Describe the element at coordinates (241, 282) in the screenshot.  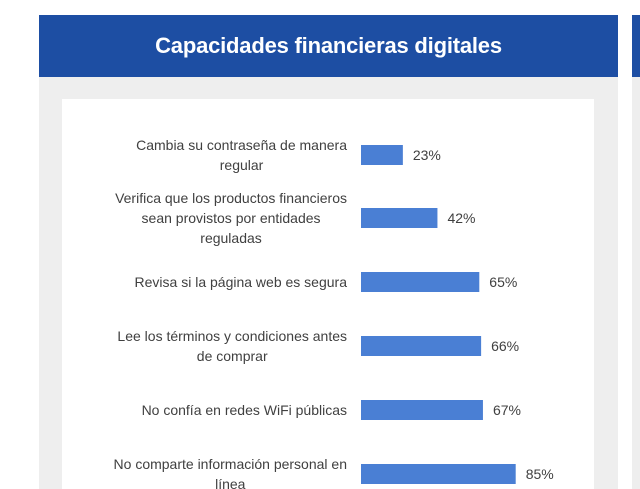
I see `category-label-3-line-1: Revisa si la página web es segura` at that location.